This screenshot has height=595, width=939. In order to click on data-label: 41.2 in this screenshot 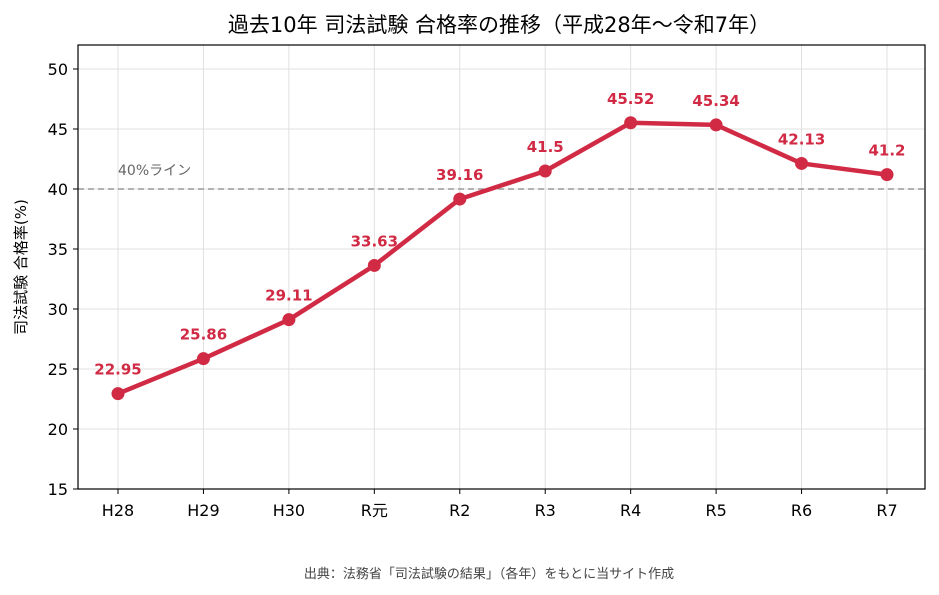, I will do `click(886, 151)`.